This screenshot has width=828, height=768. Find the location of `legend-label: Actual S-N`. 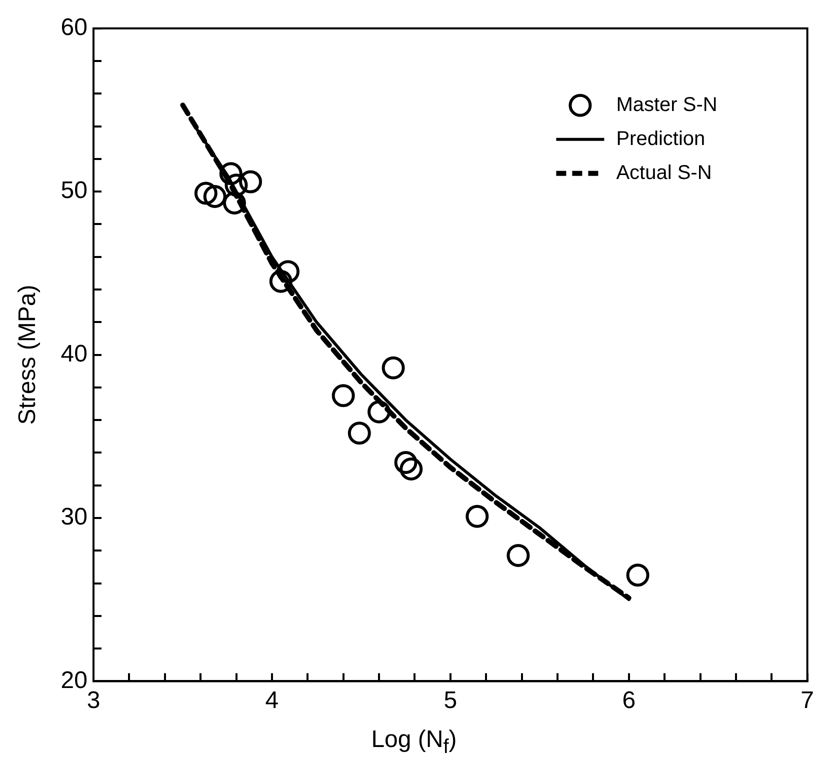

legend-label: Actual S-N is located at coordinates (664, 173).